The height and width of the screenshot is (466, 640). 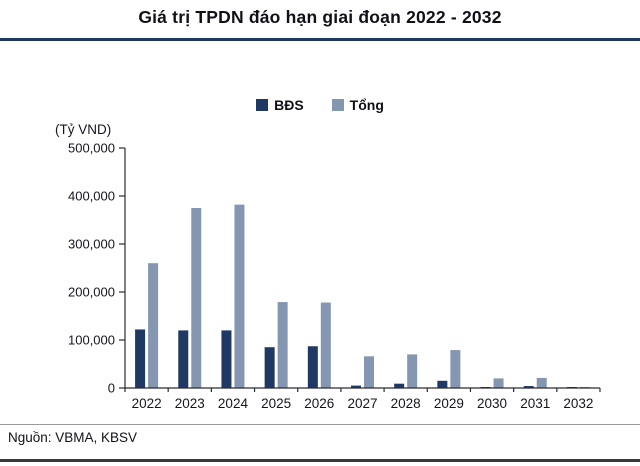 What do you see at coordinates (498, 383) in the screenshot?
I see `bar-Tổng-2030` at bounding box center [498, 383].